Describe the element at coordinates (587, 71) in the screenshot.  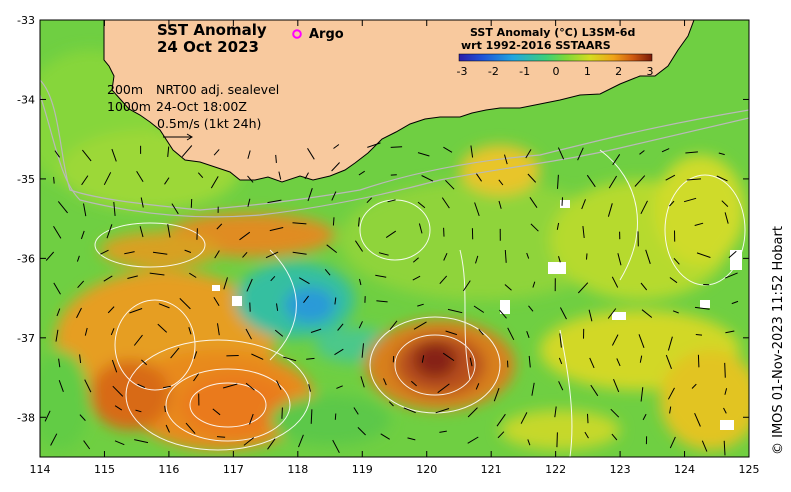
I see `colorbar-tick-label: 1` at that location.